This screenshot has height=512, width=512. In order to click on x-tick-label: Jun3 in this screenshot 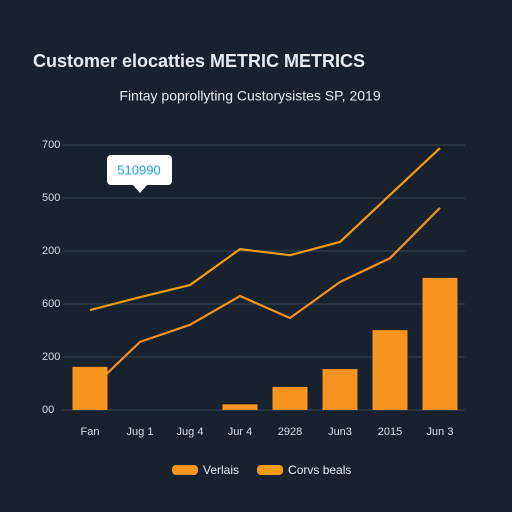, I will do `click(340, 432)`.